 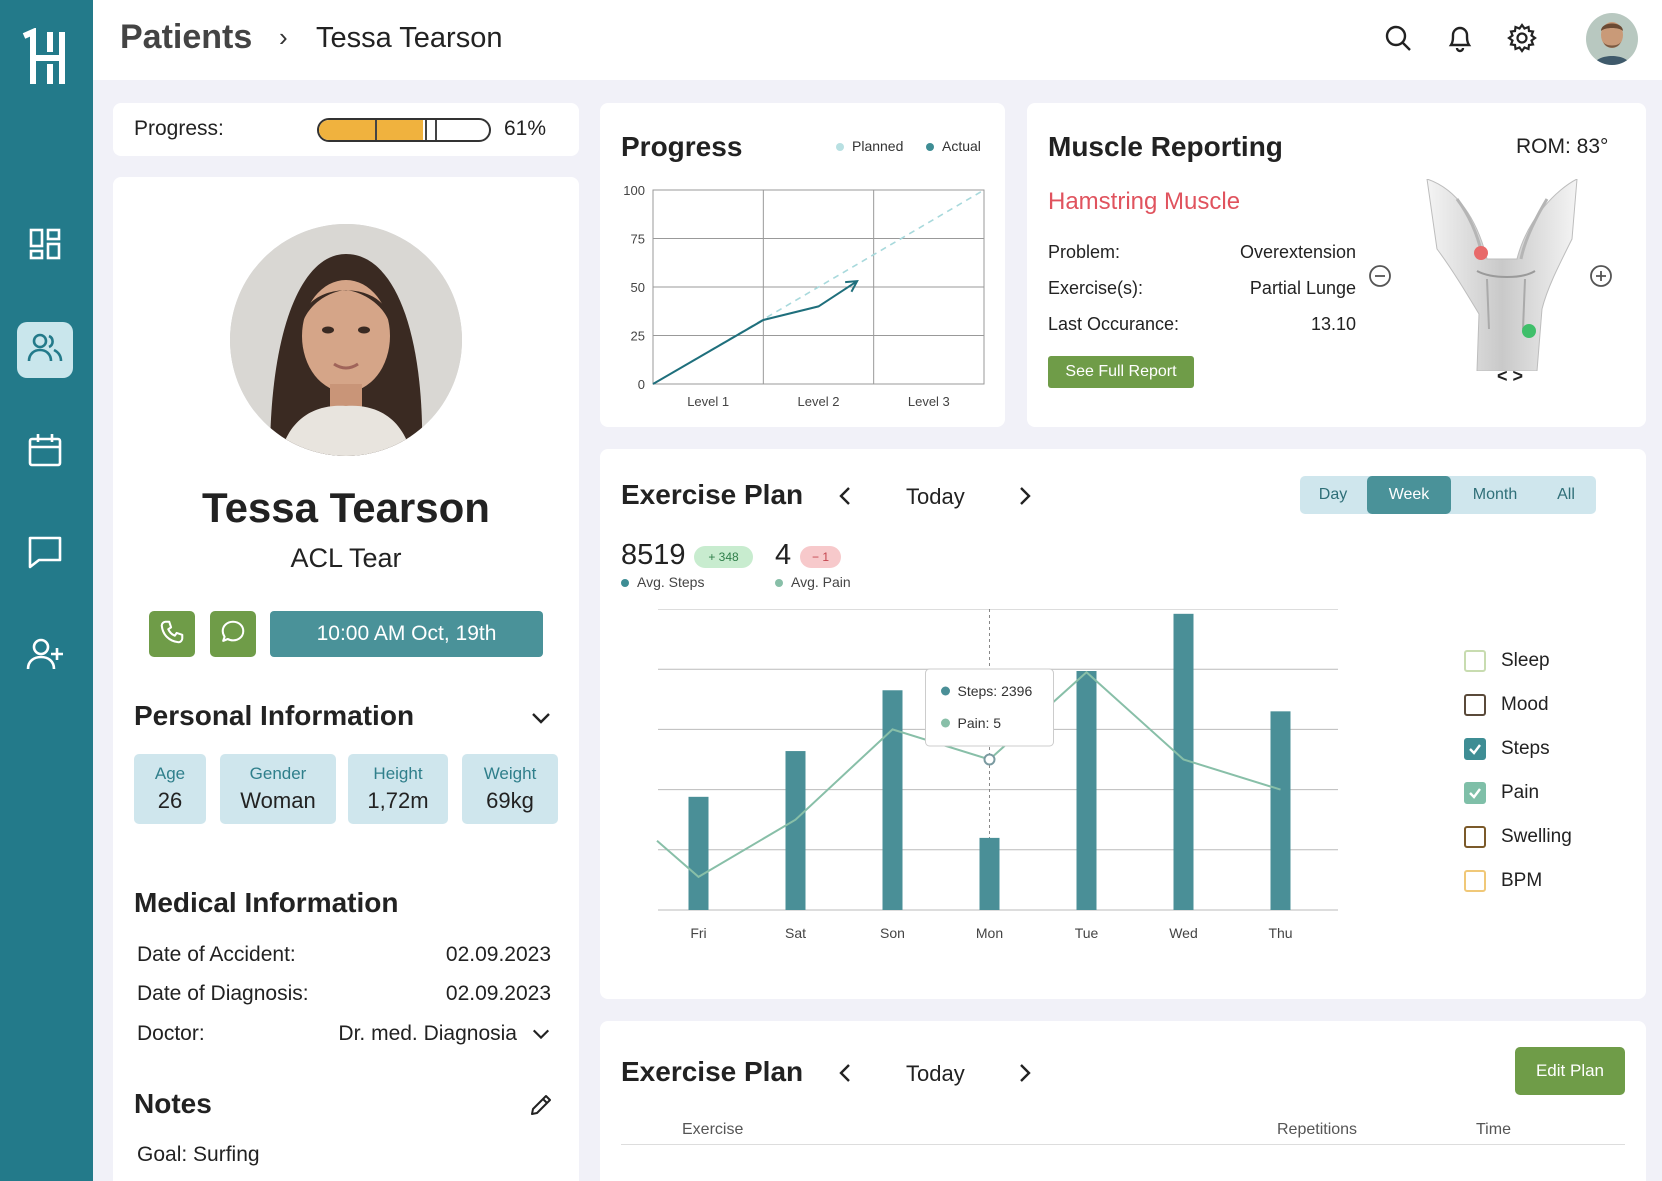 I want to click on avg-steps-label: Avg. Steps, so click(x=662, y=582).